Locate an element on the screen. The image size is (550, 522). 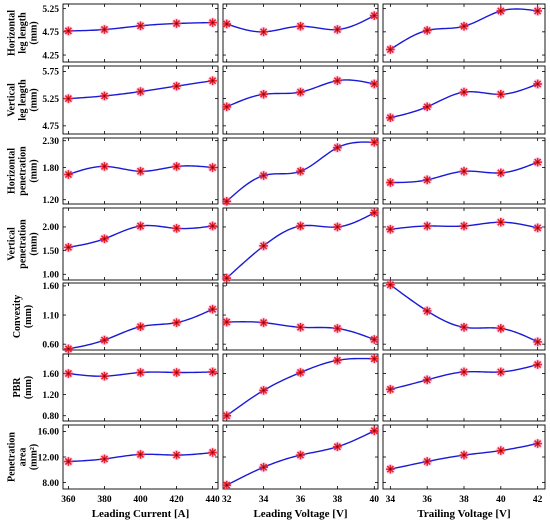
x-tick-label: 42 is located at coordinates (538, 500).